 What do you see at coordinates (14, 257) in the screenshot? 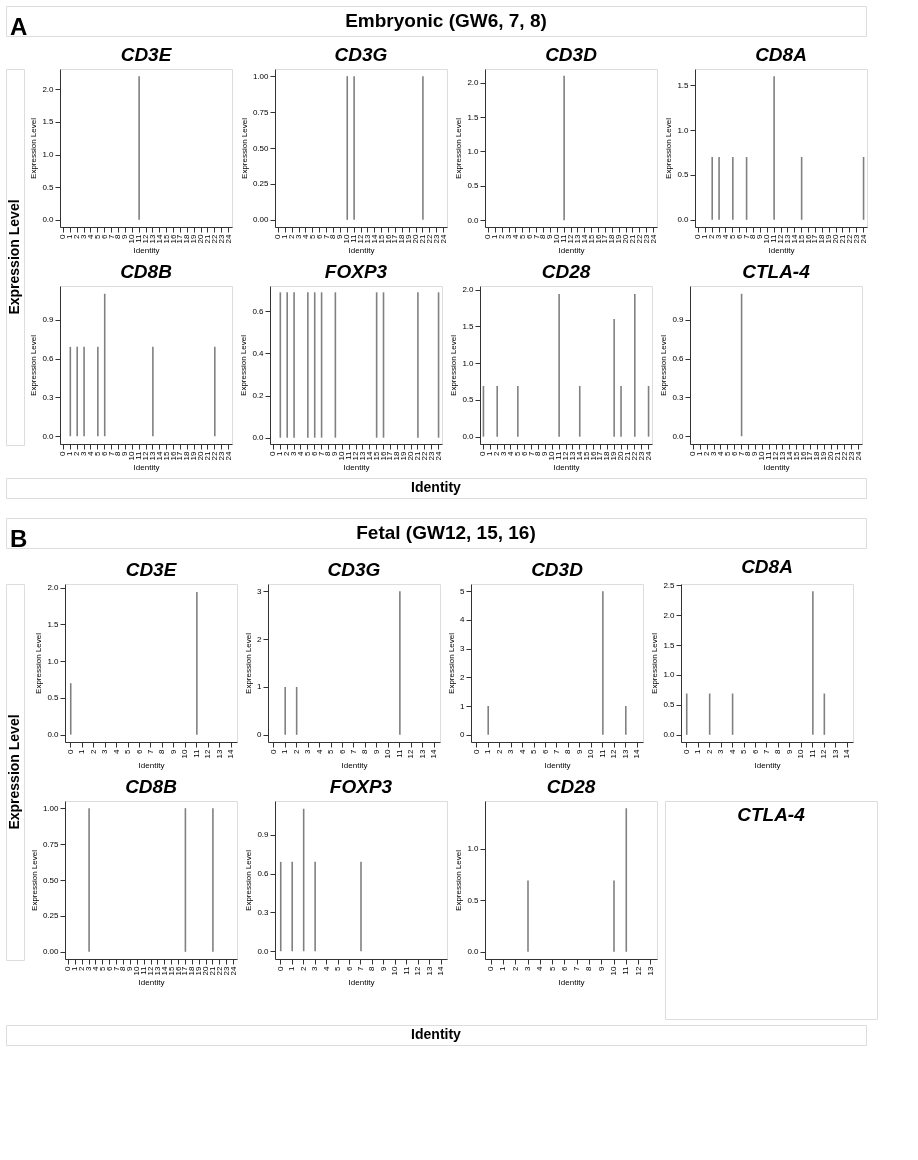
I see `text: Expression Level` at bounding box center [14, 257].